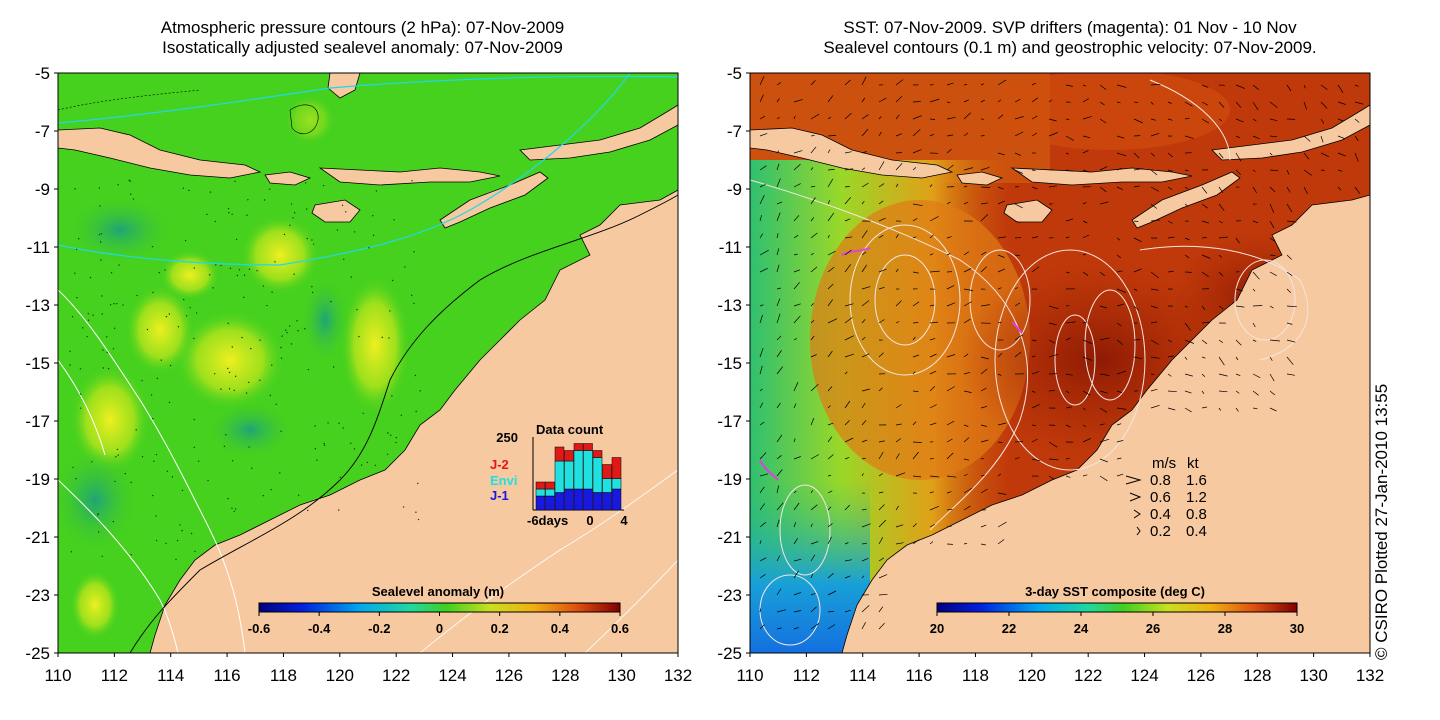 This screenshot has height=720, width=1440. I want to click on y-tick-label: -21, so click(729, 537).